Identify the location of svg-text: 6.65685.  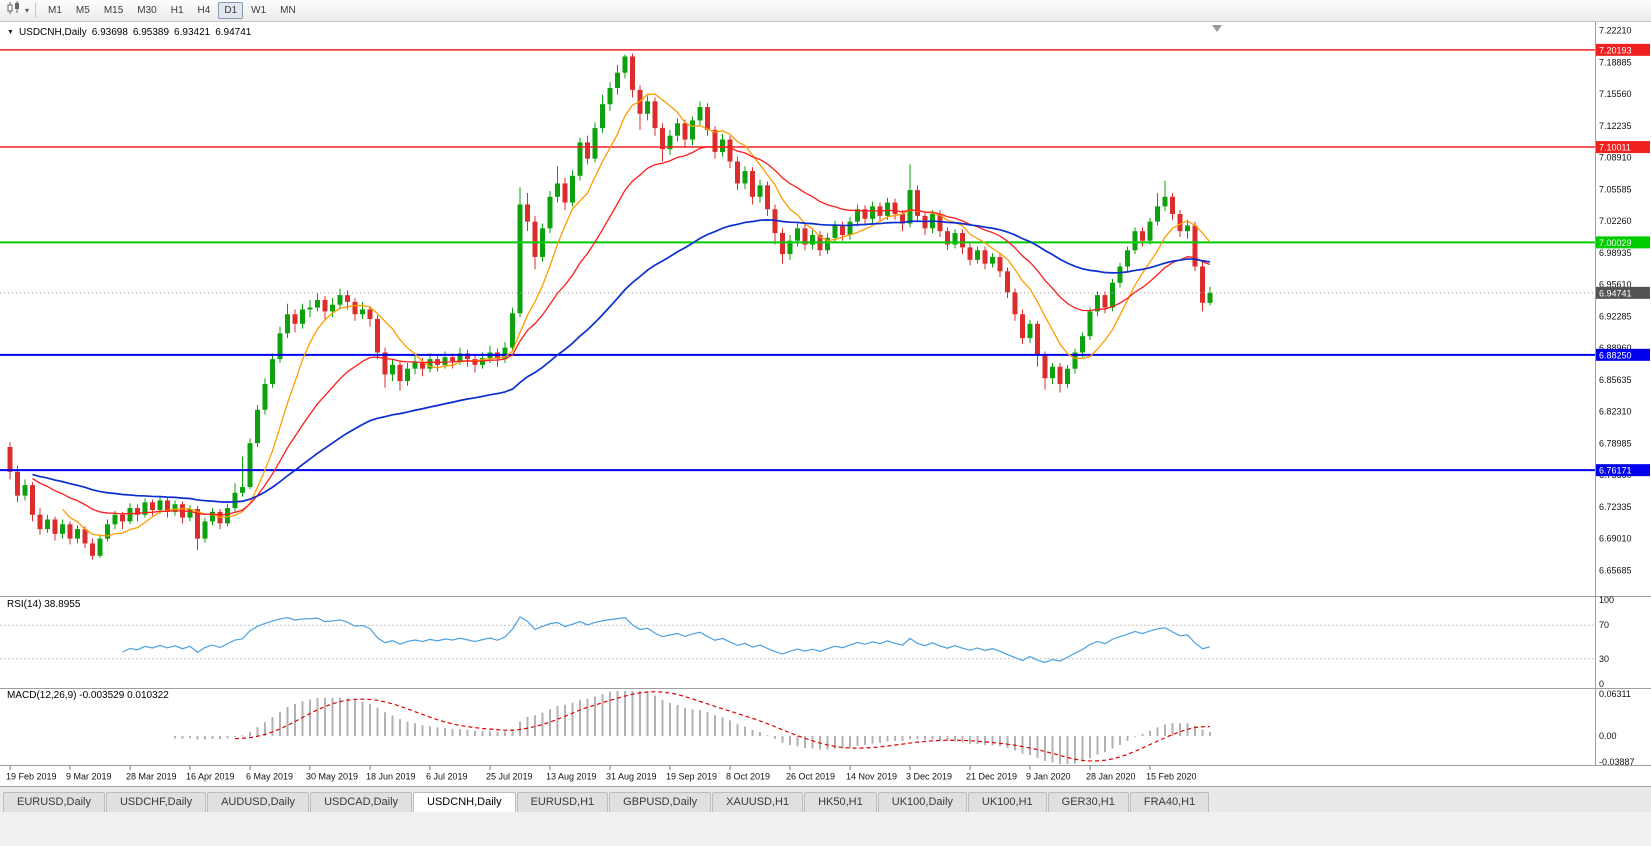
(1615, 570).